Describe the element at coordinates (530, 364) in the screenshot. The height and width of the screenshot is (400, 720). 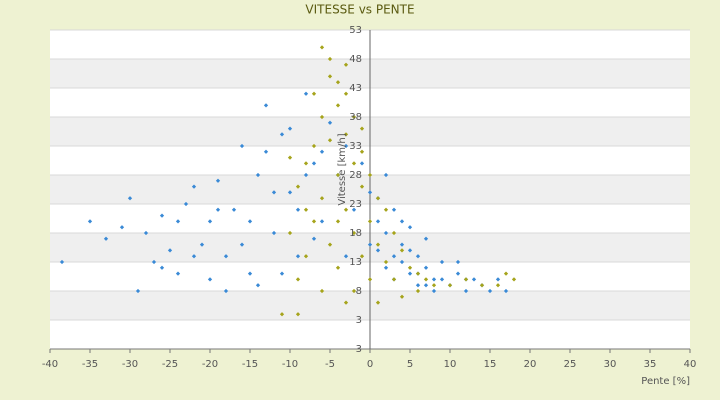
I see `x-tick-label: 20` at that location.